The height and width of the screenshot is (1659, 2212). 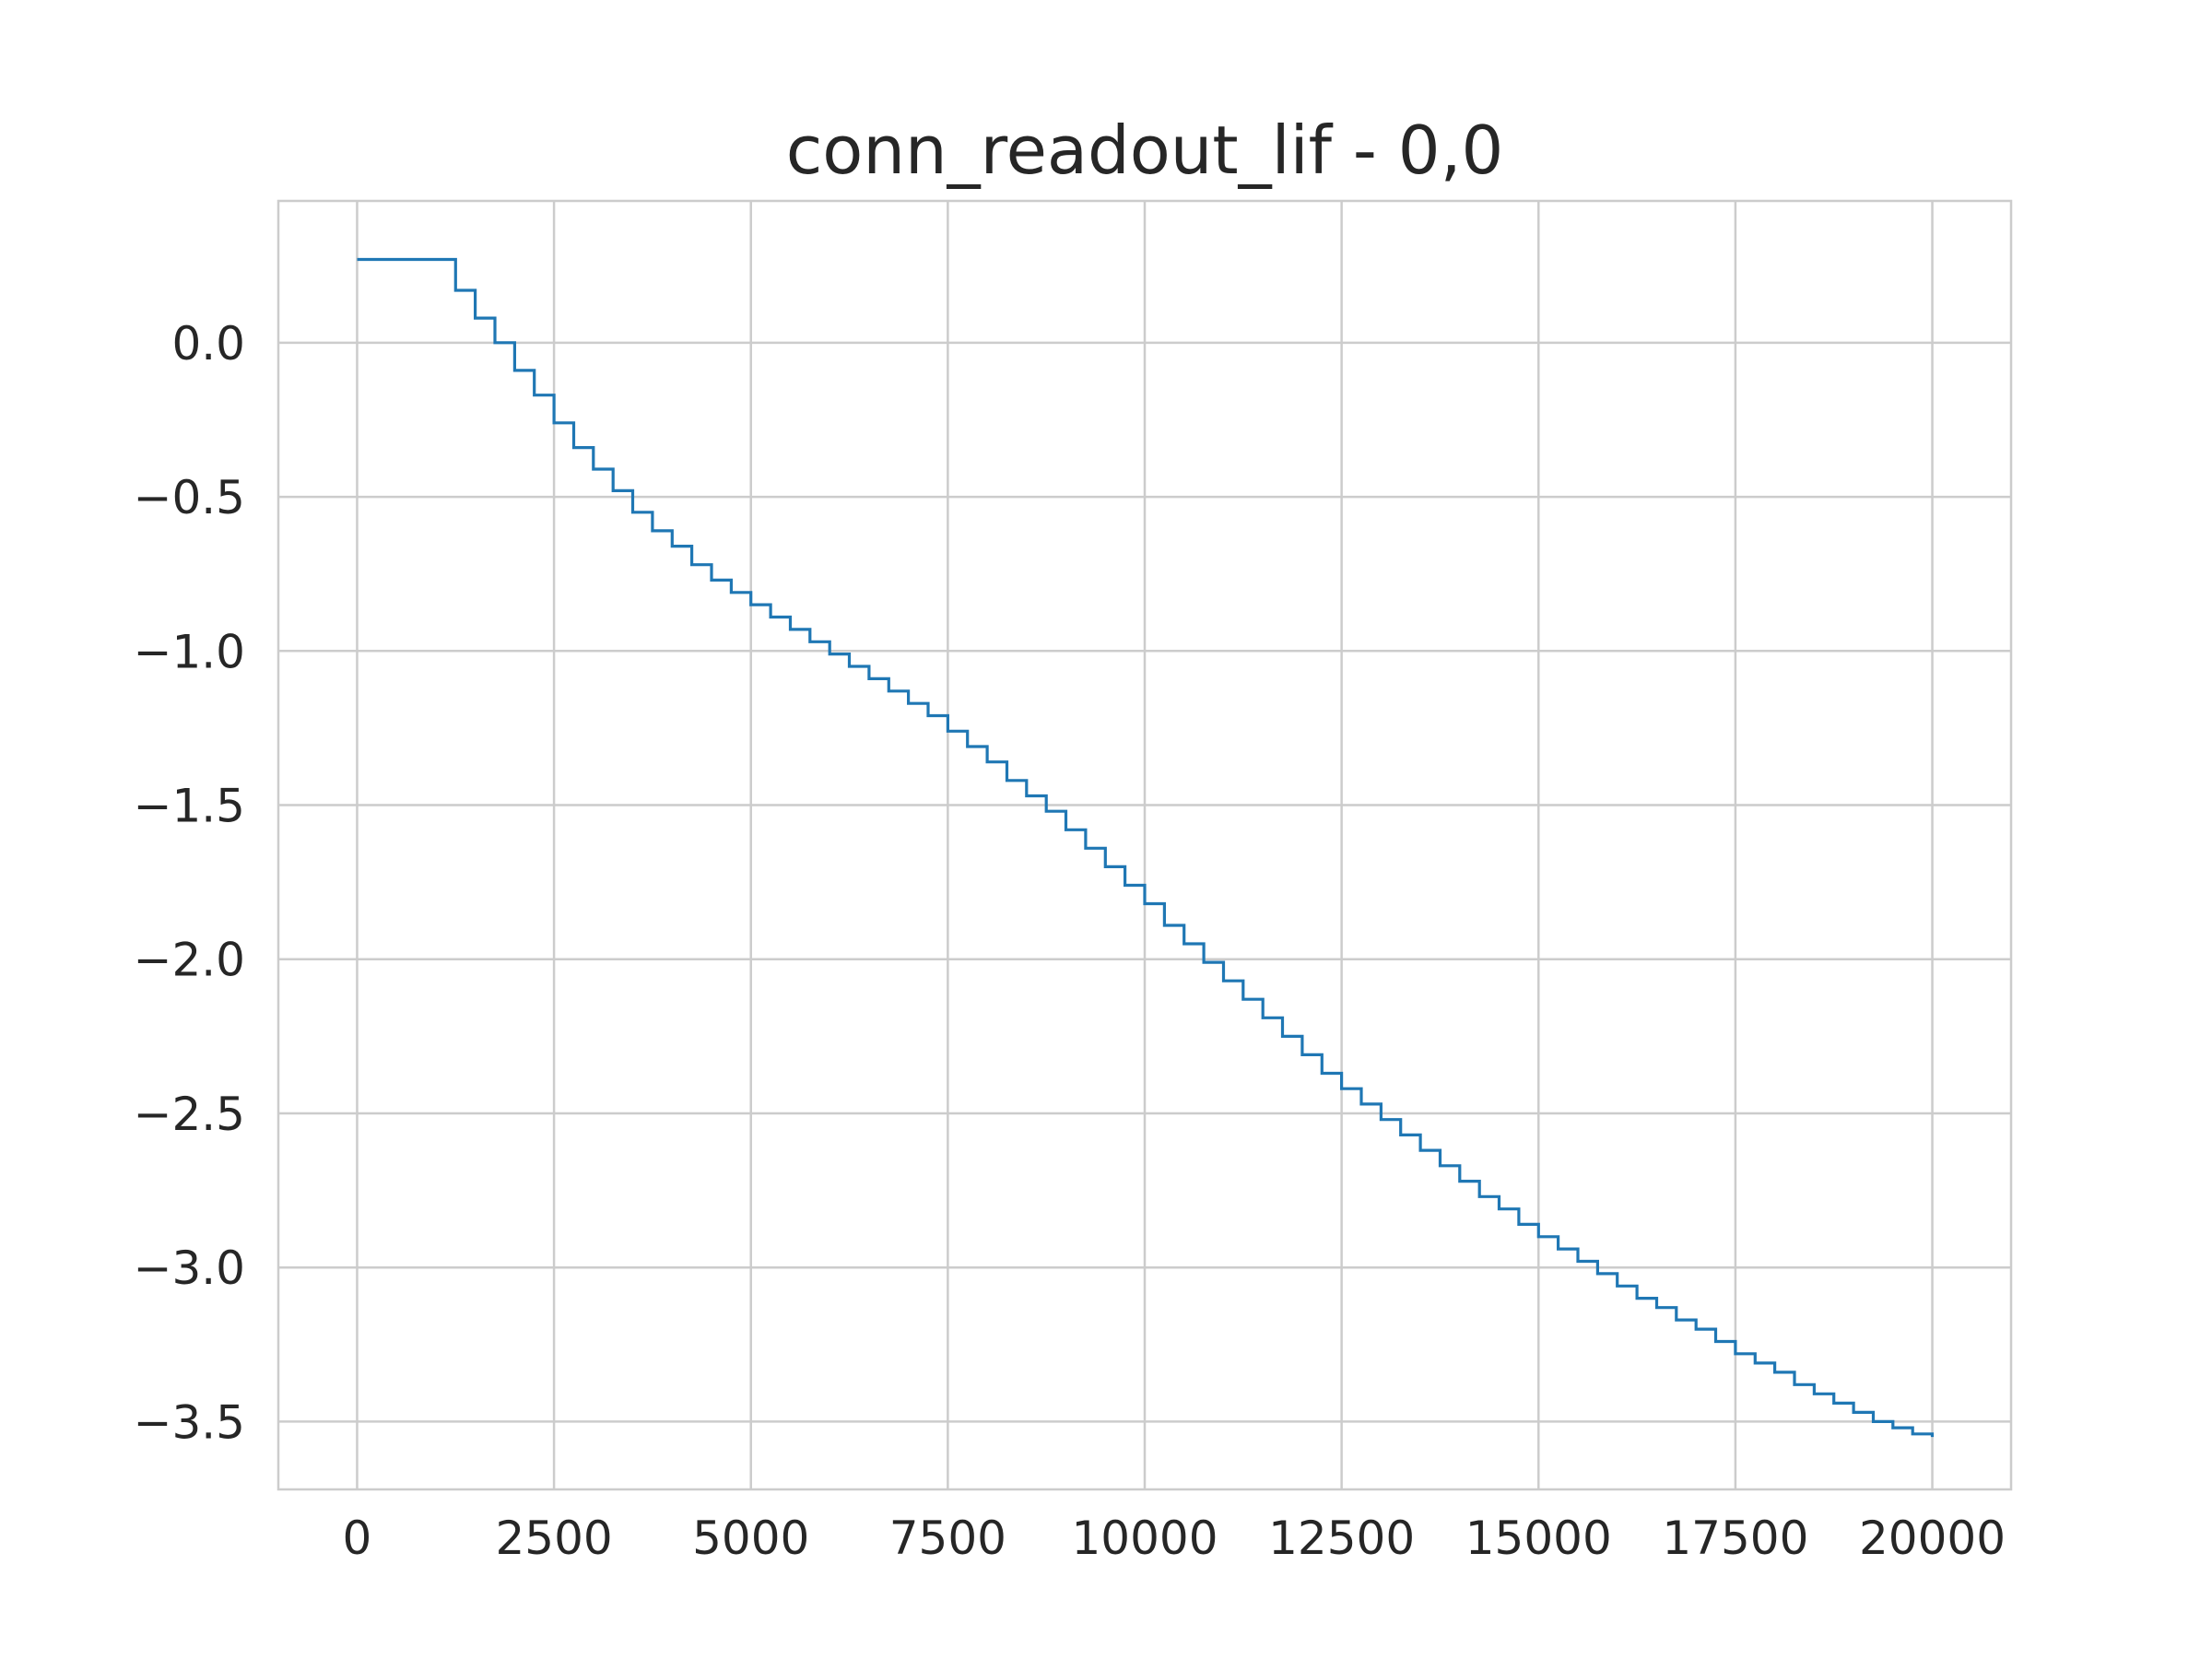 What do you see at coordinates (189, 1114) in the screenshot?
I see `y-tick-label: −2.5` at bounding box center [189, 1114].